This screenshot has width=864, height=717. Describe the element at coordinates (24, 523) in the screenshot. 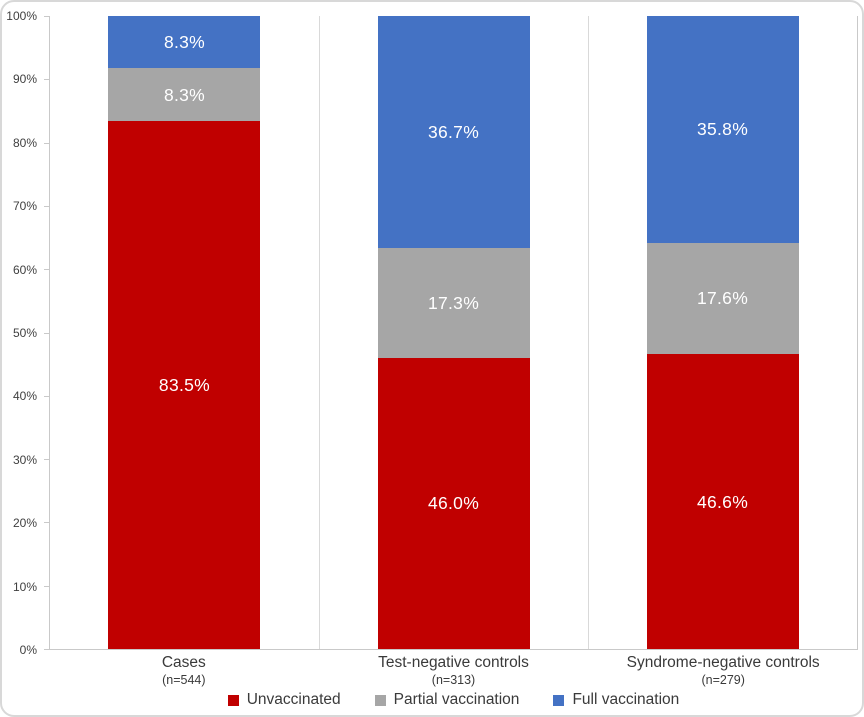

I see `y-tick-label: 20%` at that location.